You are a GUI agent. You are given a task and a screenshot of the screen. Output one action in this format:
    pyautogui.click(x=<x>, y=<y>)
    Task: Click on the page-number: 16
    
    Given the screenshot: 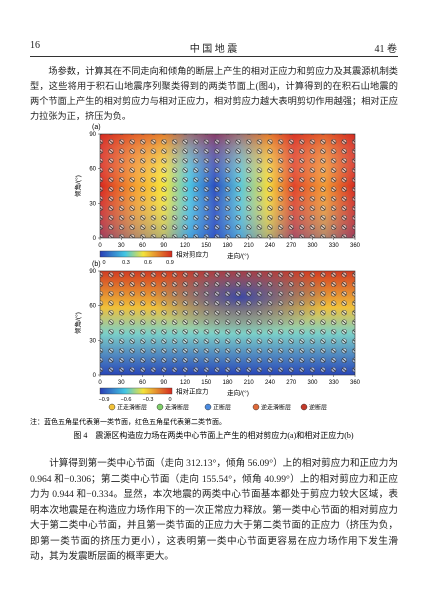 What is the action you would take?
    pyautogui.click(x=35, y=45)
    